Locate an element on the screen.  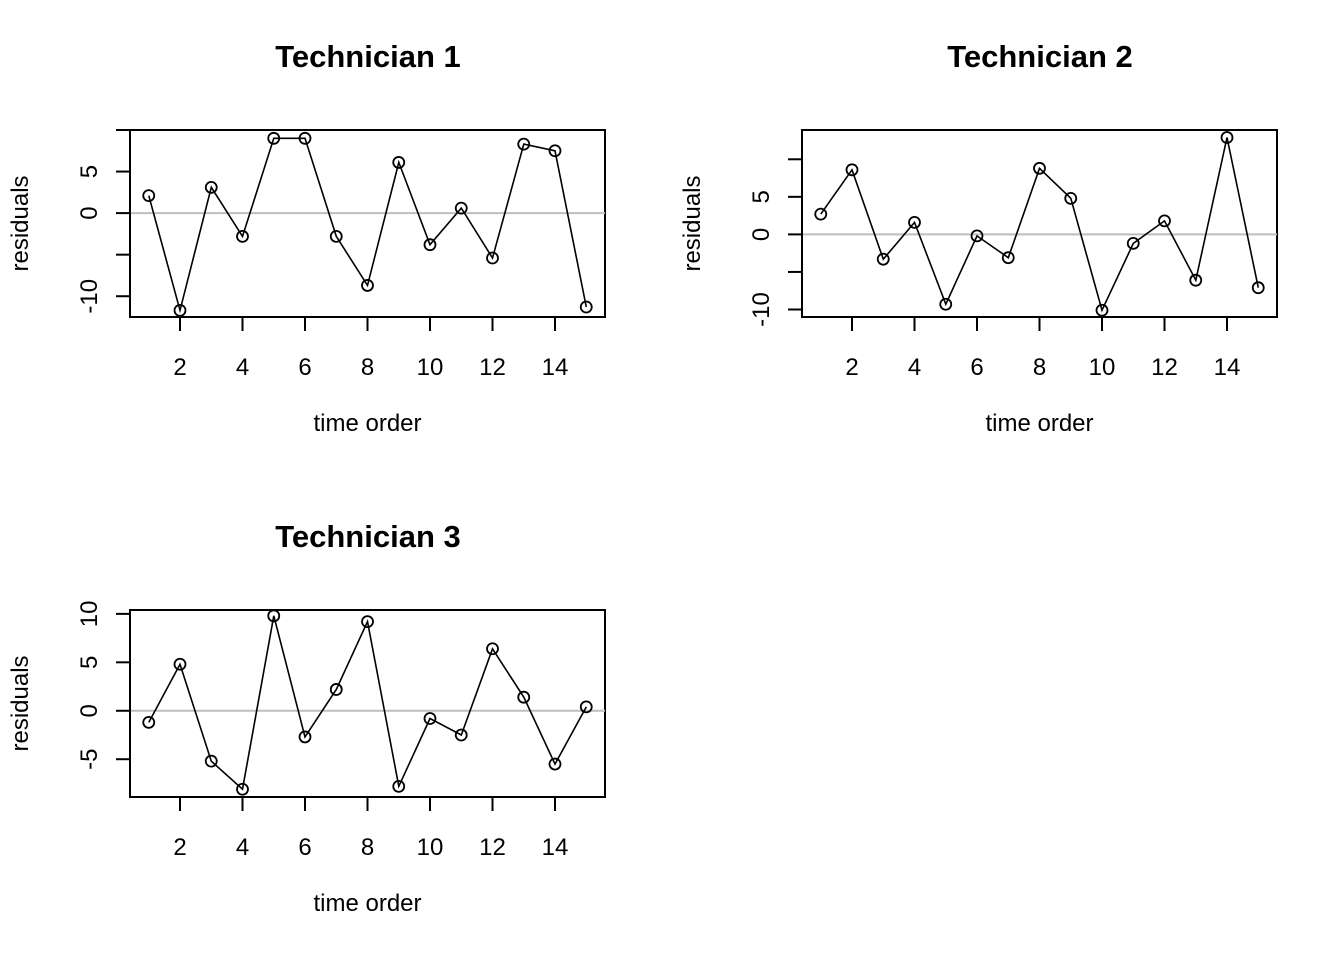
y-tick-label: 10 is located at coordinates (89, 614).